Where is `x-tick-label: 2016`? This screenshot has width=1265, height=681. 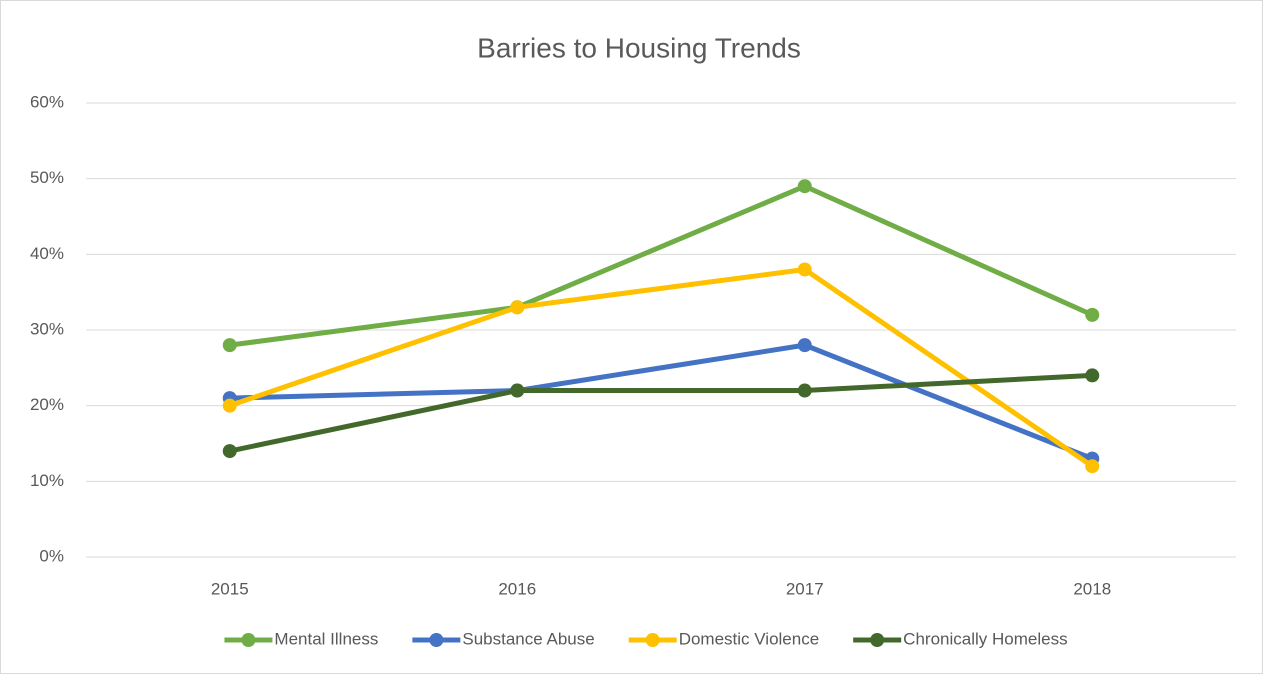 x-tick-label: 2016 is located at coordinates (517, 588).